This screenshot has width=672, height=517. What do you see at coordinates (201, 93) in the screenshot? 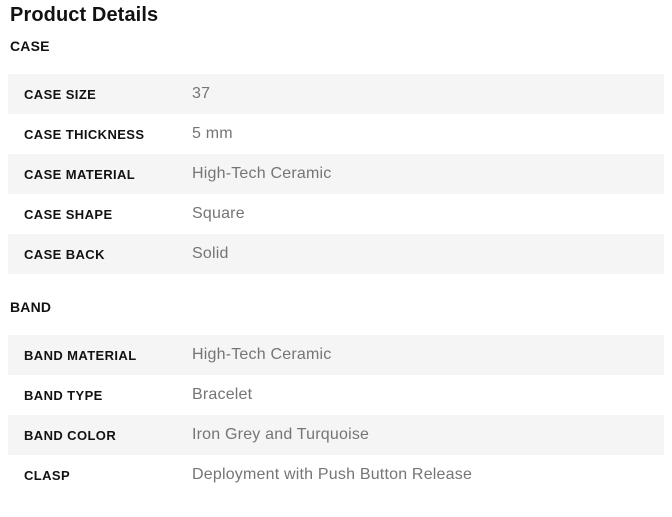
I see `spec-value: 37` at bounding box center [201, 93].